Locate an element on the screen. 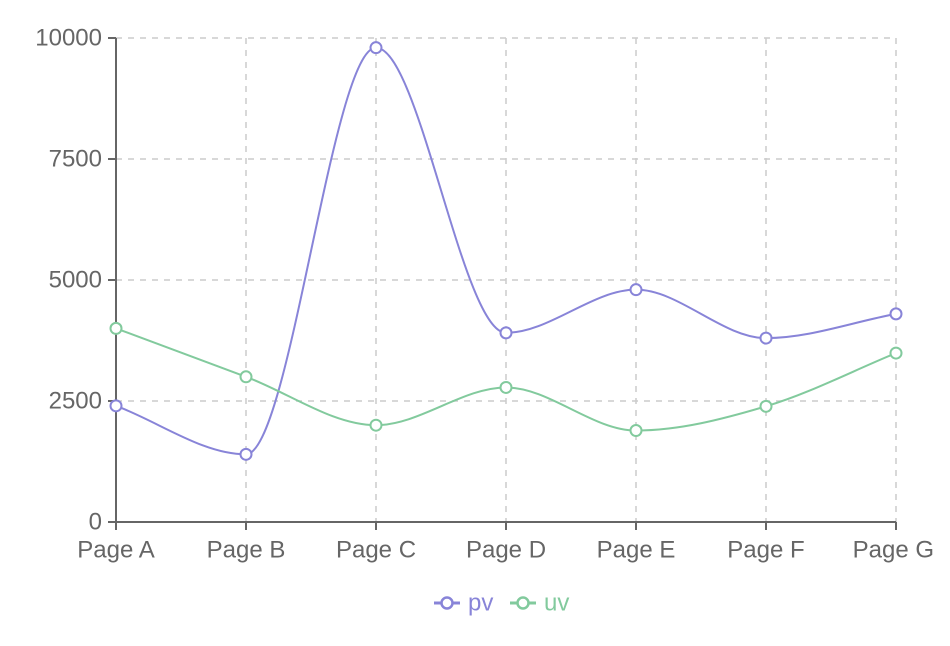  legend-marker-uv is located at coordinates (523, 603).